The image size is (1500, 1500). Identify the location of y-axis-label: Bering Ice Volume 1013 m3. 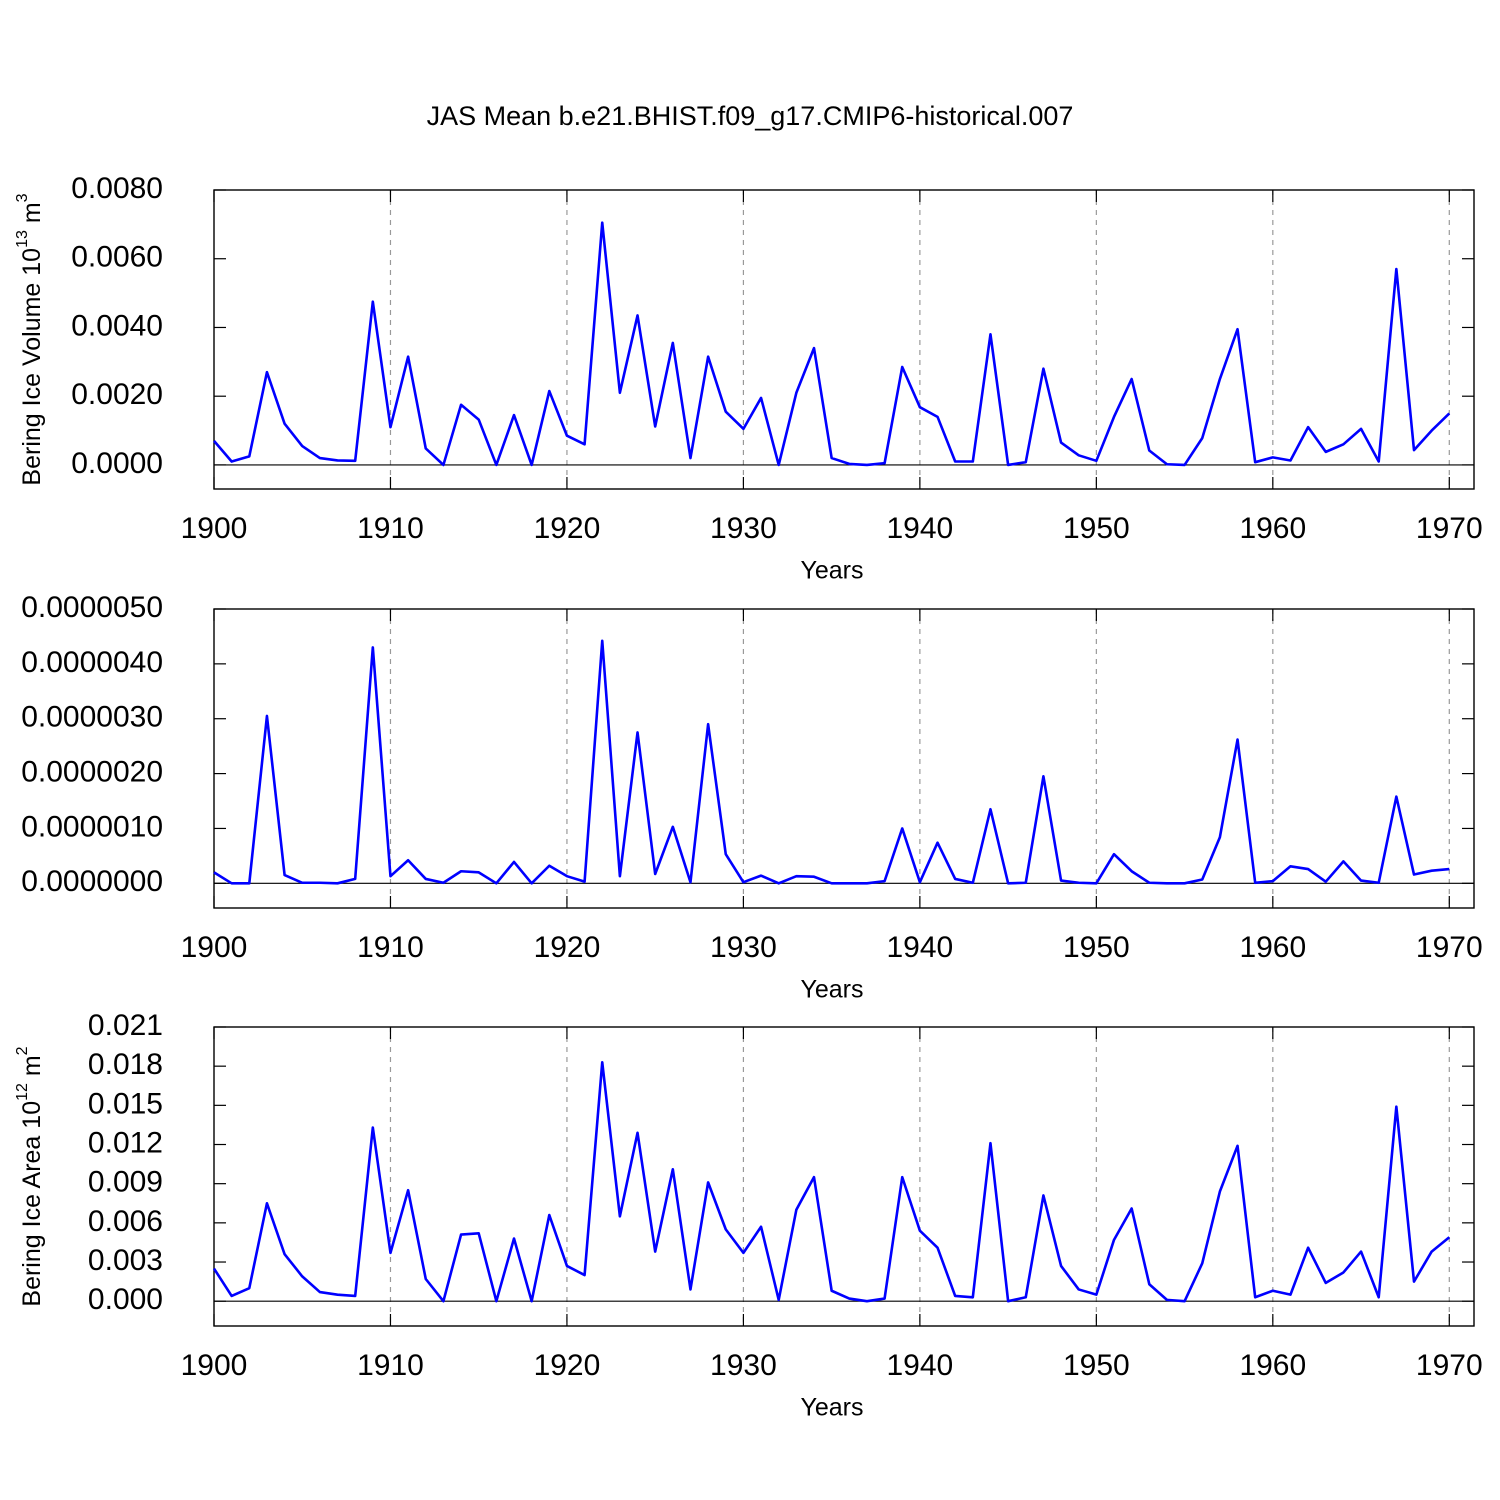
(29, 339).